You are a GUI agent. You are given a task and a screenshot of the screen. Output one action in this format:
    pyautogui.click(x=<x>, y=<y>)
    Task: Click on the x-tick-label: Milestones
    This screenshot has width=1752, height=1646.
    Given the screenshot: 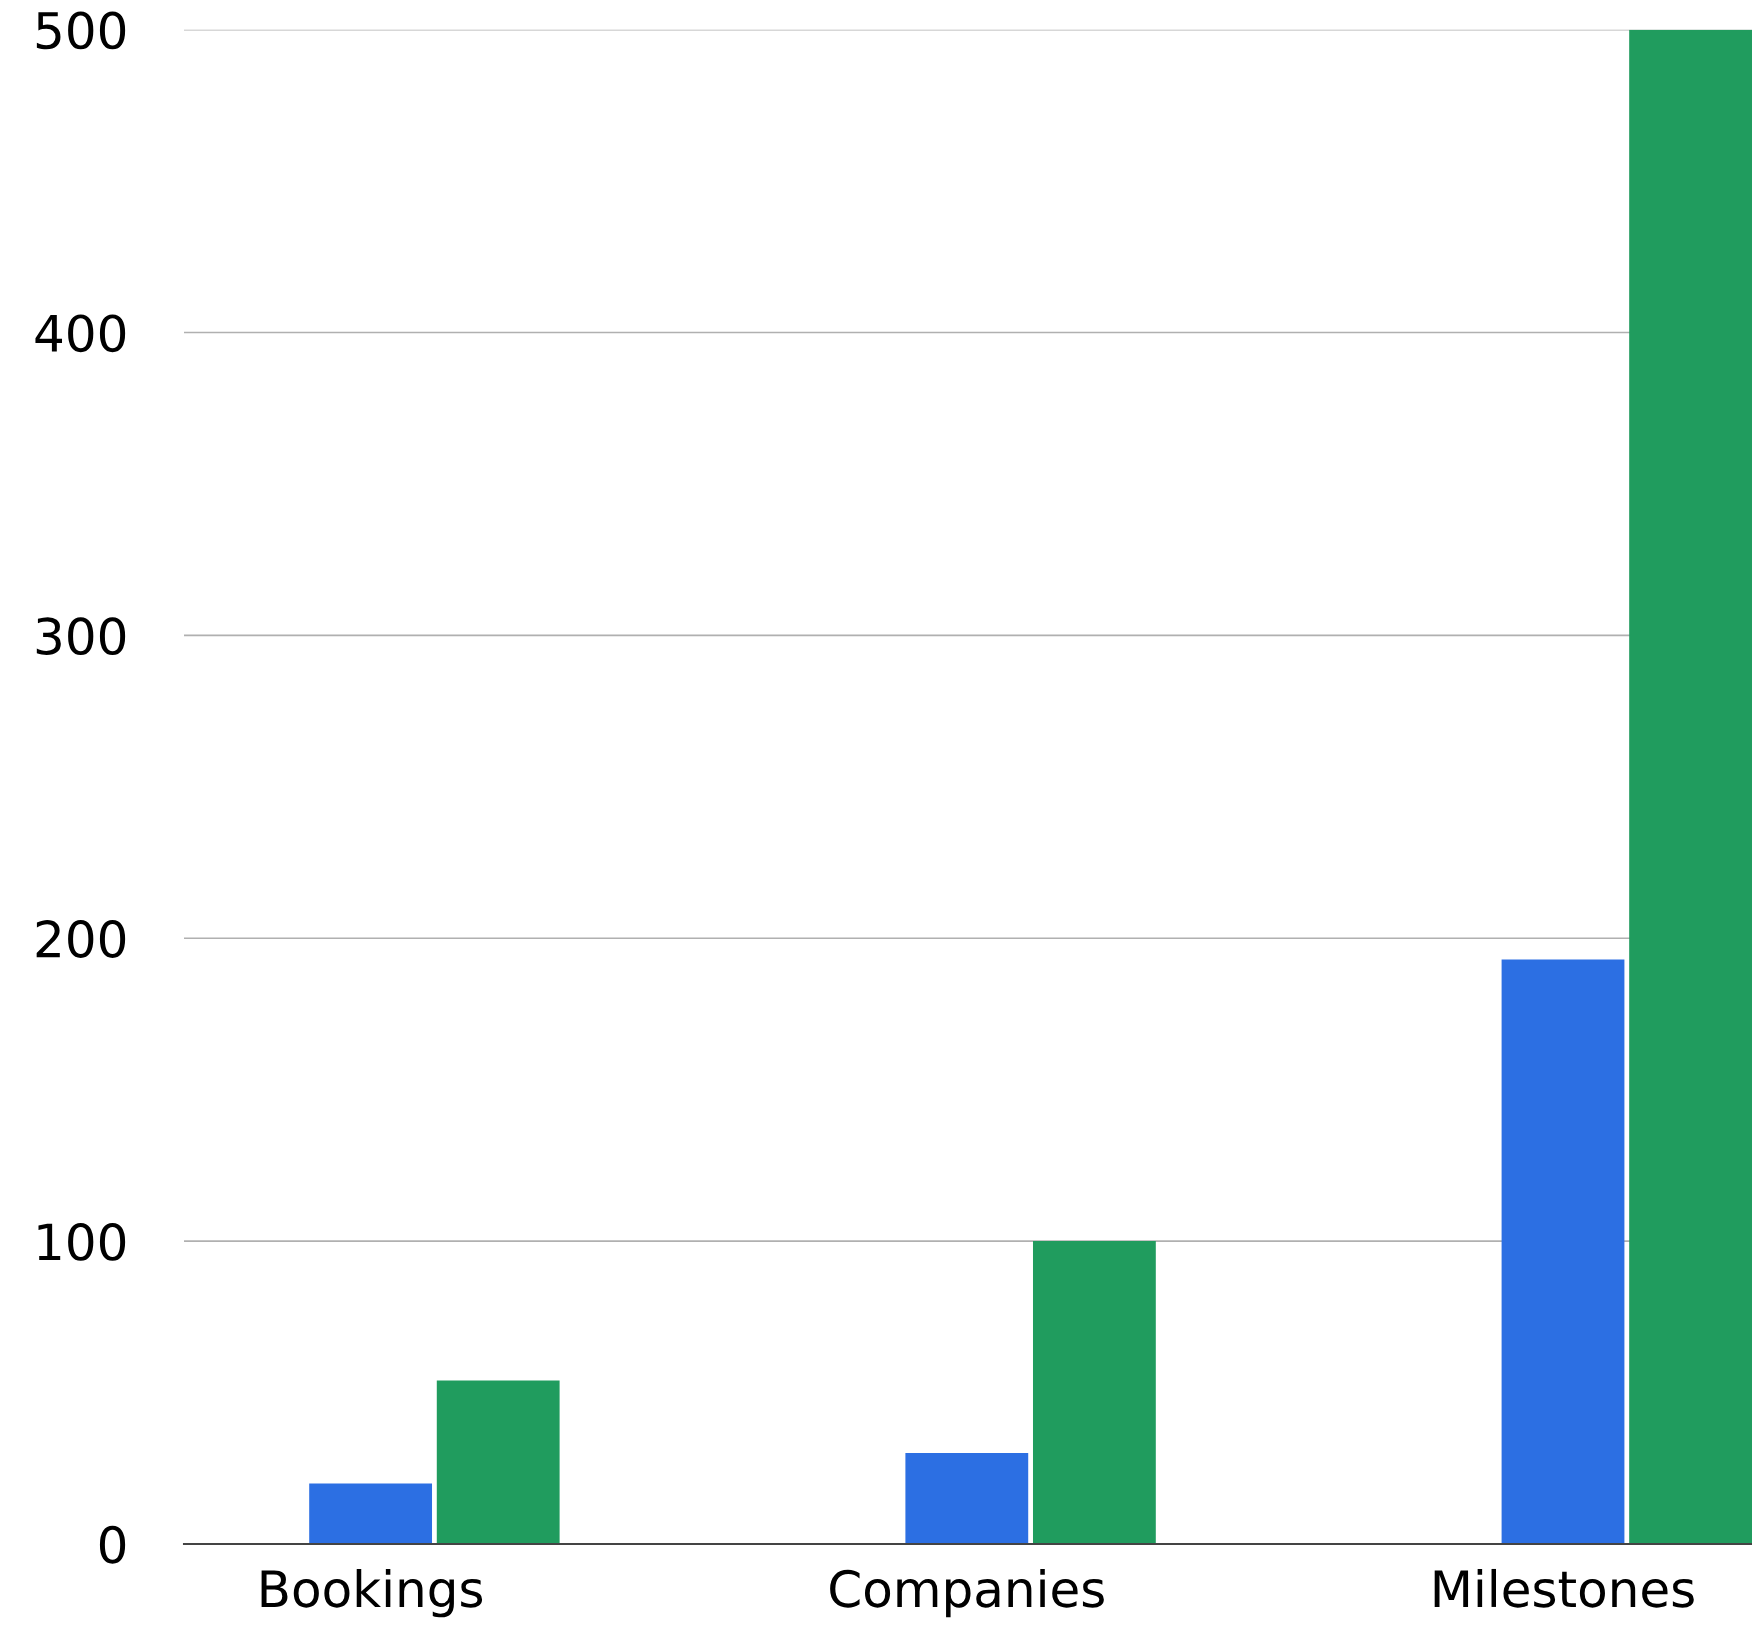 What is the action you would take?
    pyautogui.click(x=1564, y=1588)
    